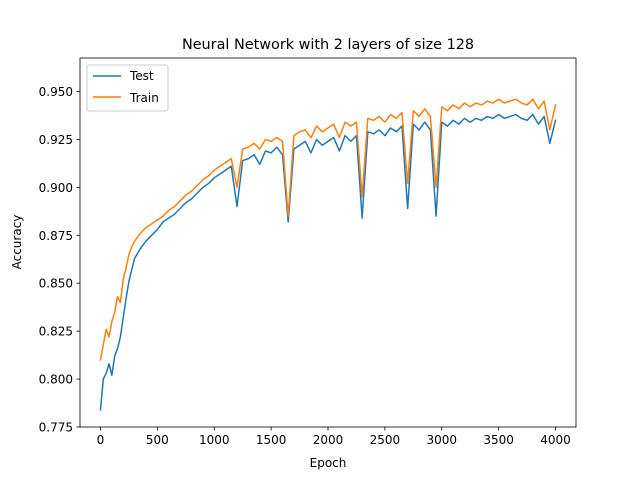 The height and width of the screenshot is (480, 640). What do you see at coordinates (56, 332) in the screenshot?
I see `y-tick-label: 0.825` at bounding box center [56, 332].